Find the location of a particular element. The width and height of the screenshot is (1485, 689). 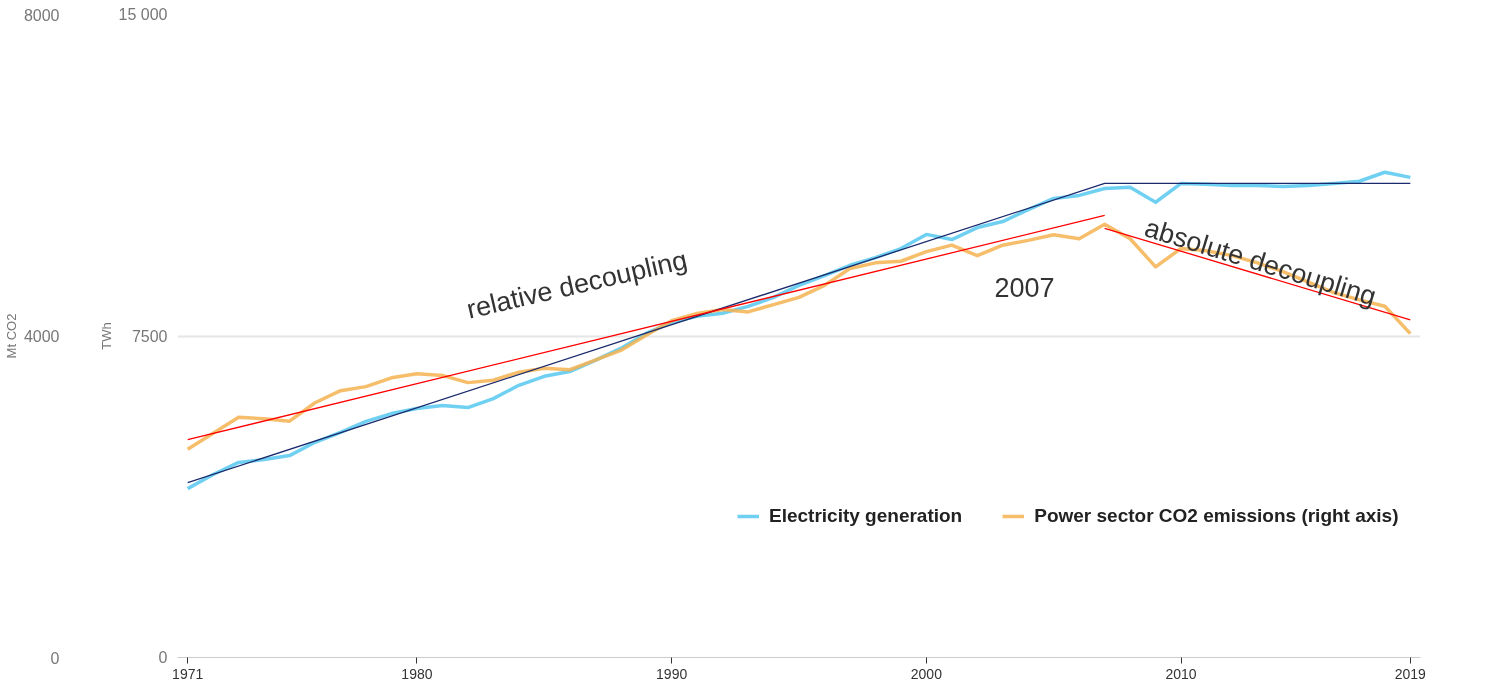

x-tick-label: 2010 is located at coordinates (1181, 673).